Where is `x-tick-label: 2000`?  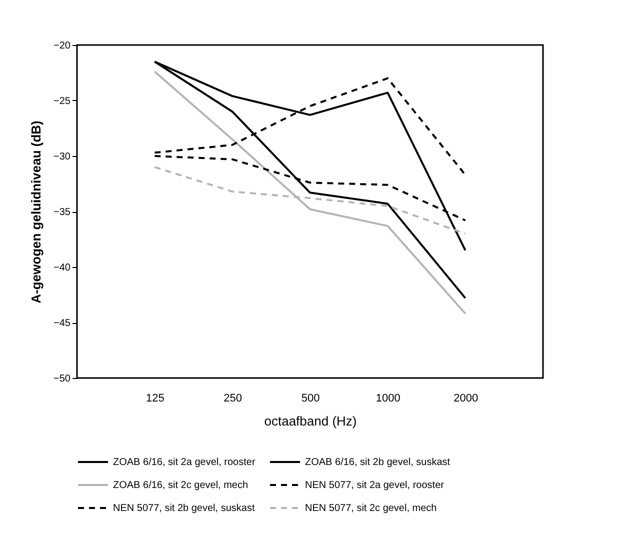
x-tick-label: 2000 is located at coordinates (466, 398).